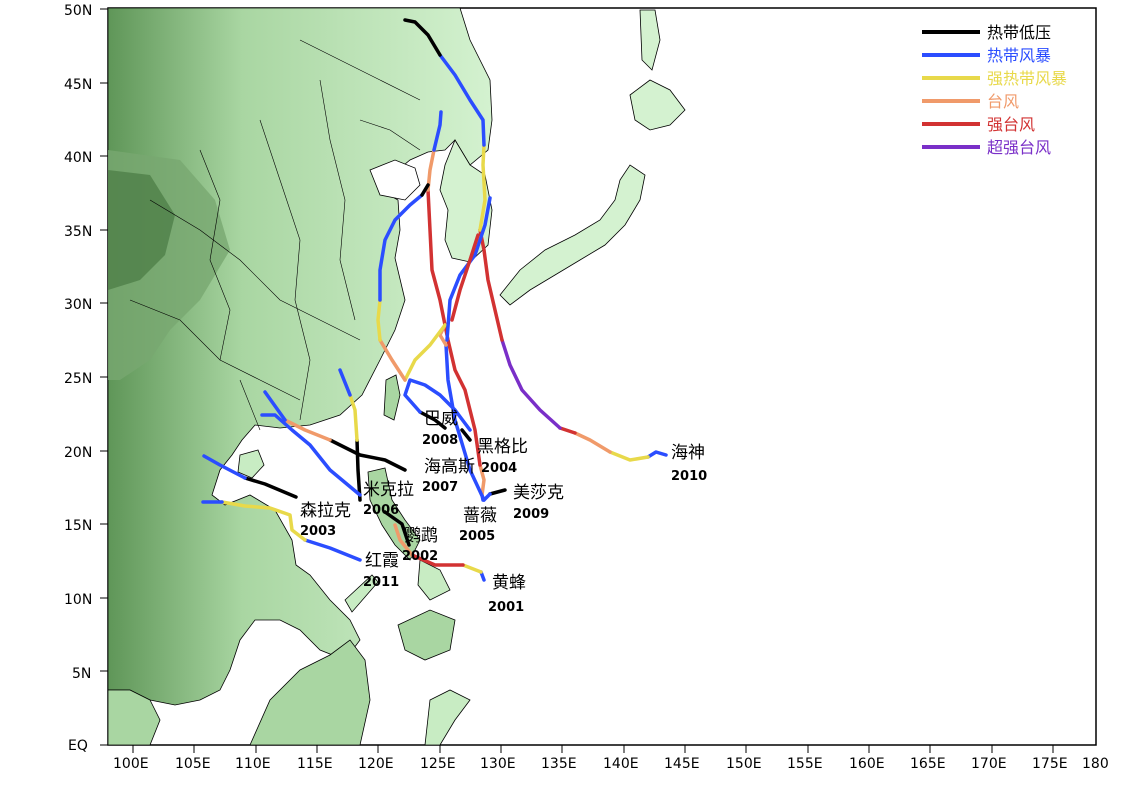 This screenshot has height=785, width=1122. I want to click on track-2003-b, so click(263, 521).